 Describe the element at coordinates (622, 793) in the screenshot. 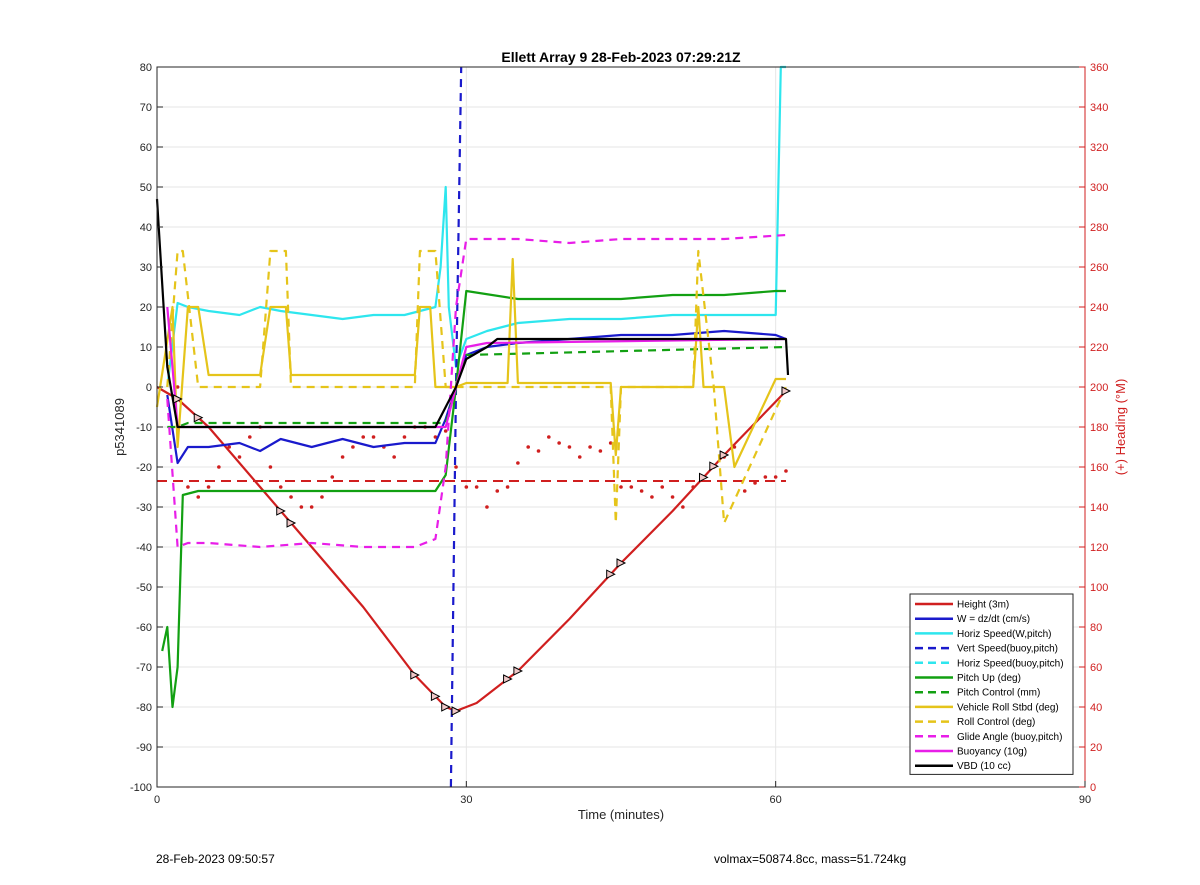

I see `x-axis: 0 30 60 90` at that location.